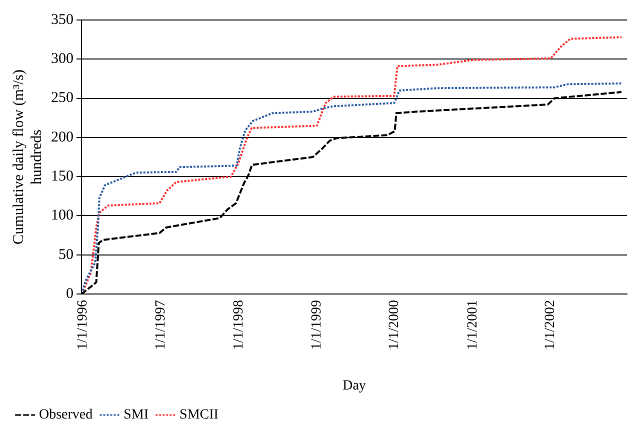  What do you see at coordinates (550, 325) in the screenshot?
I see `x-tick-label: 1/1/2002` at bounding box center [550, 325].